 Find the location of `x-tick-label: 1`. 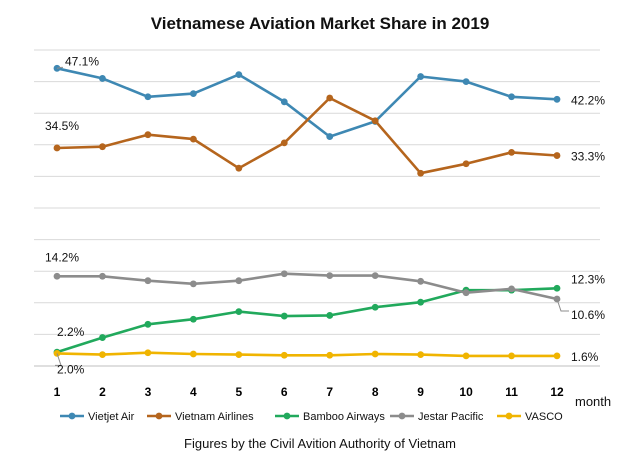

x-tick-label: 1 is located at coordinates (57, 392).